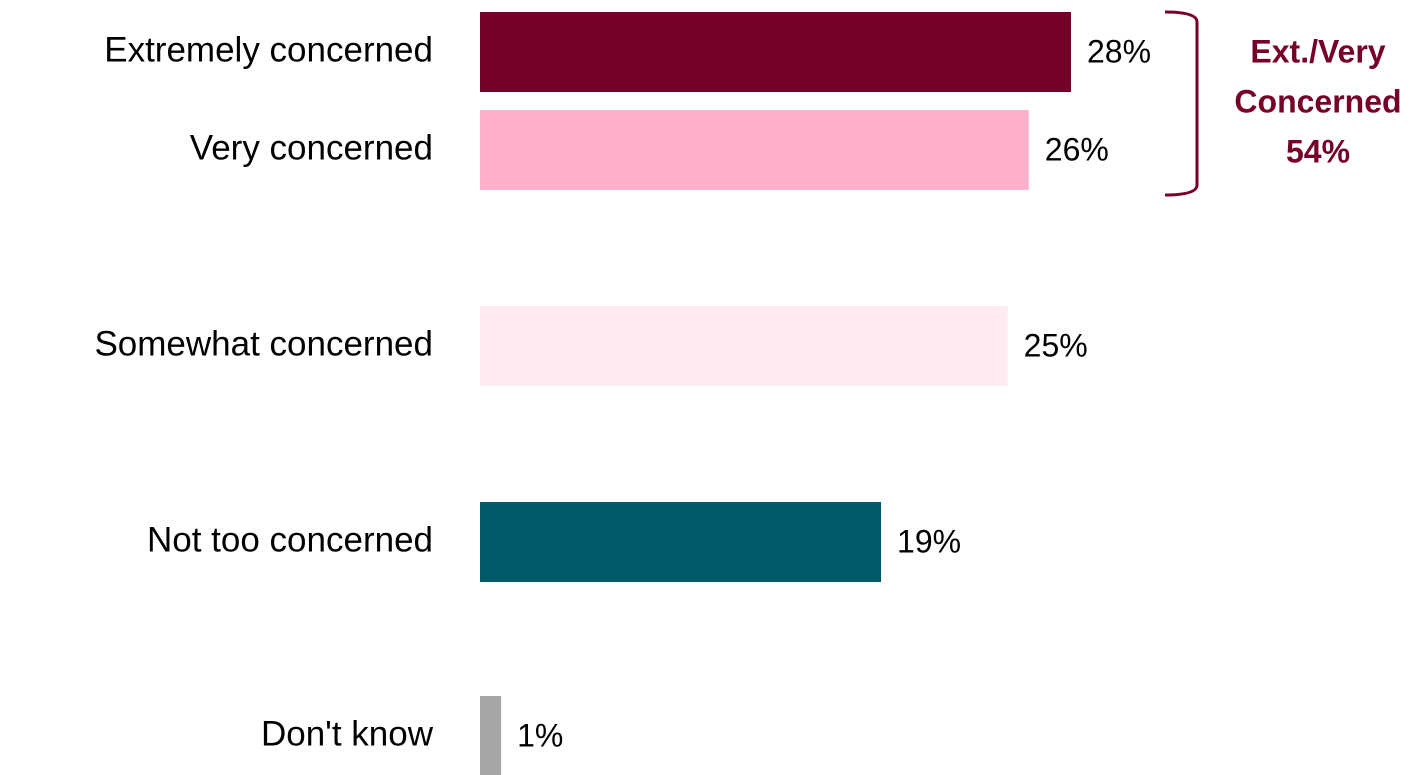 The height and width of the screenshot is (775, 1425). Describe the element at coordinates (1181, 103) in the screenshot. I see `bracket` at that location.